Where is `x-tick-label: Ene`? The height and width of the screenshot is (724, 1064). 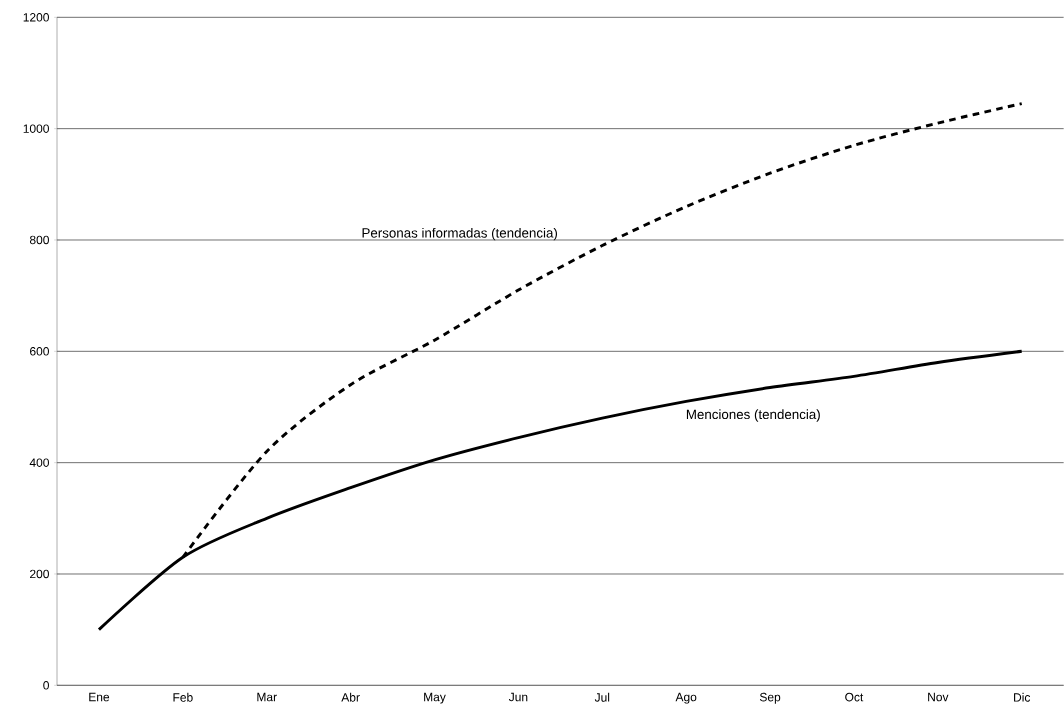
x-tick-label: Ene is located at coordinates (99, 697).